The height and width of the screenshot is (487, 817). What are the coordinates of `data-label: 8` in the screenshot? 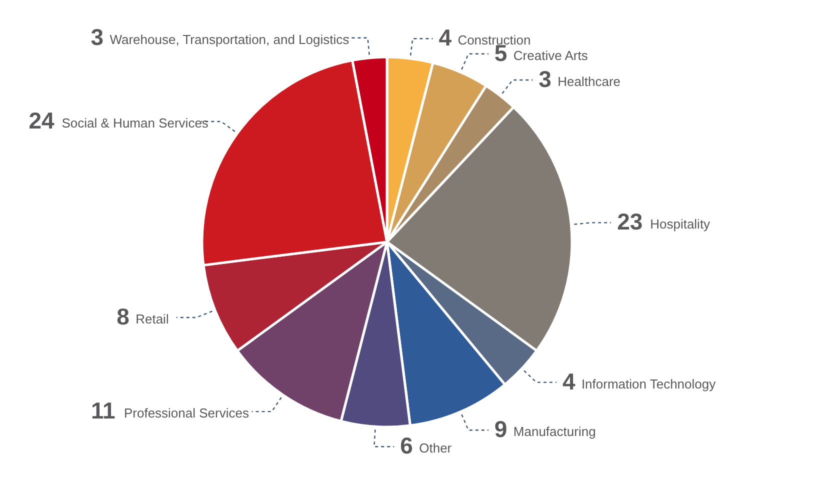 It's located at (123, 316).